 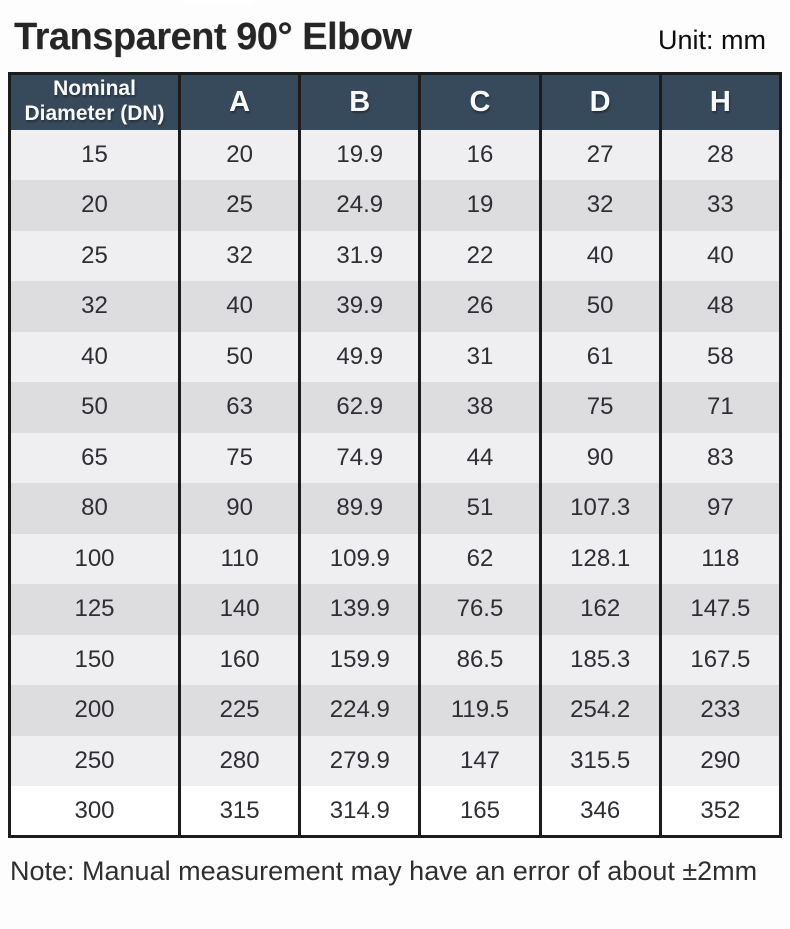 I want to click on table-row: 65 75 74.9 44 90 83, so click(x=395, y=457).